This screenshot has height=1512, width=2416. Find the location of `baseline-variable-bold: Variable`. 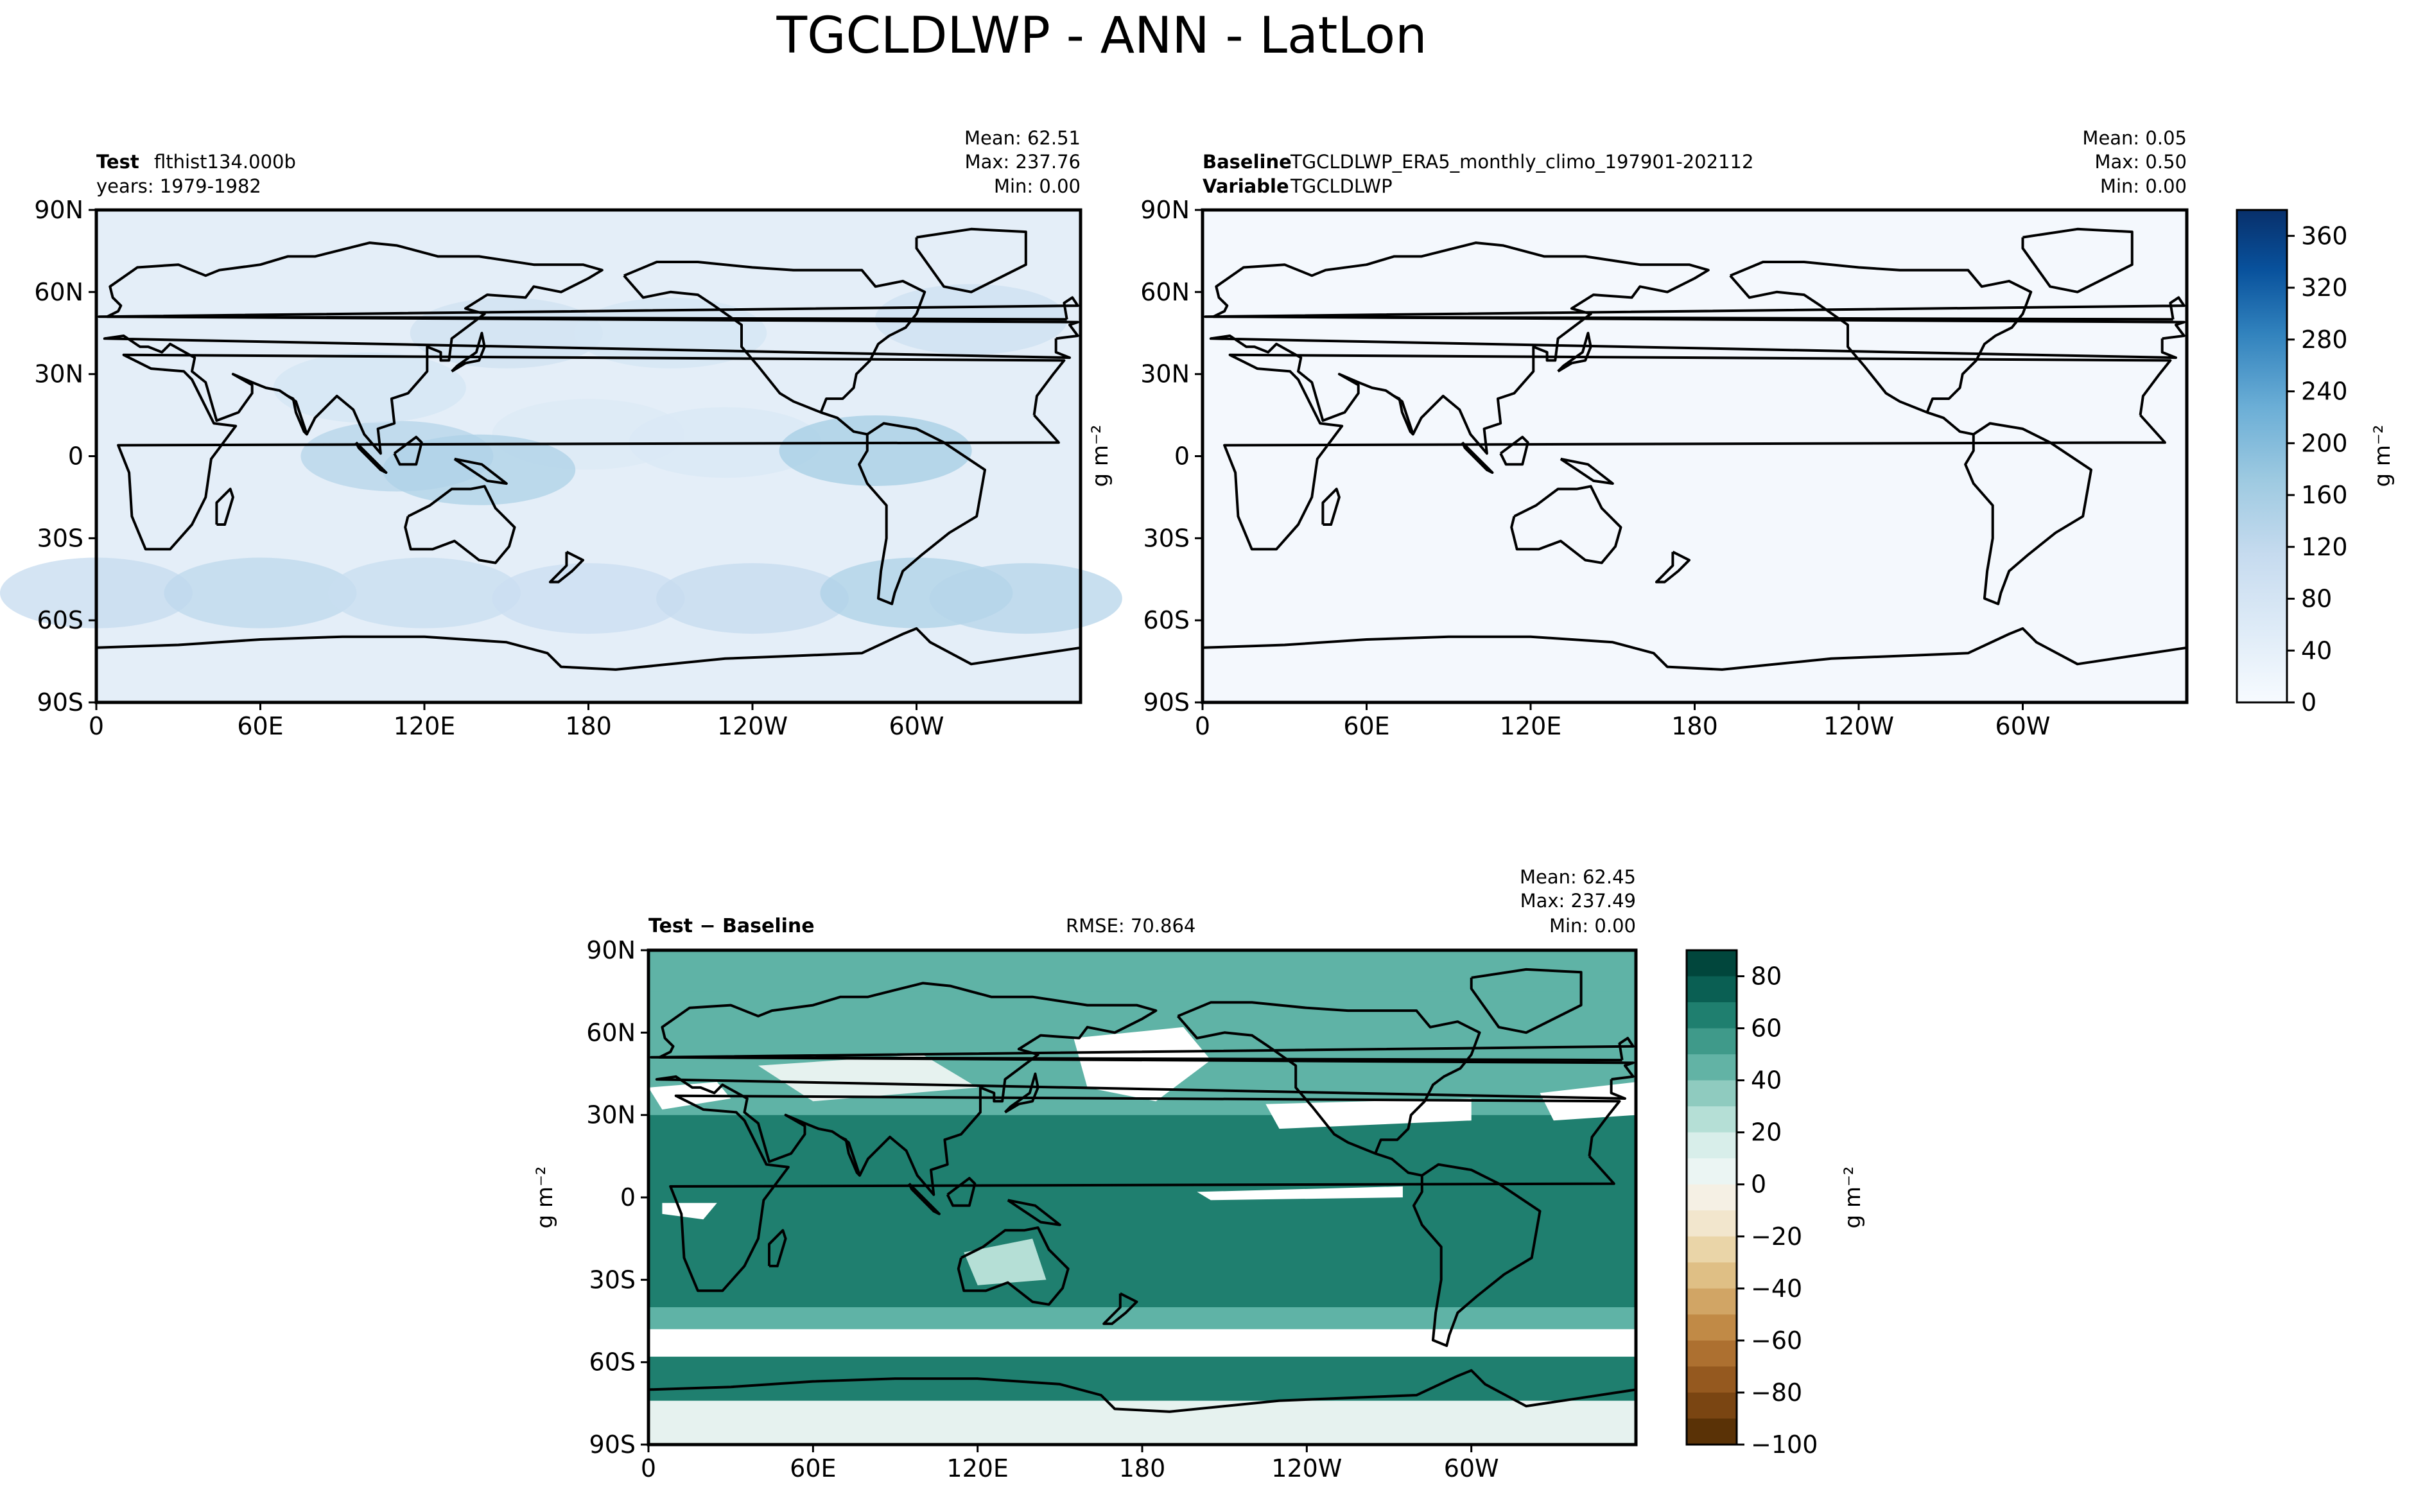

baseline-variable-bold: Variable is located at coordinates (1246, 186).